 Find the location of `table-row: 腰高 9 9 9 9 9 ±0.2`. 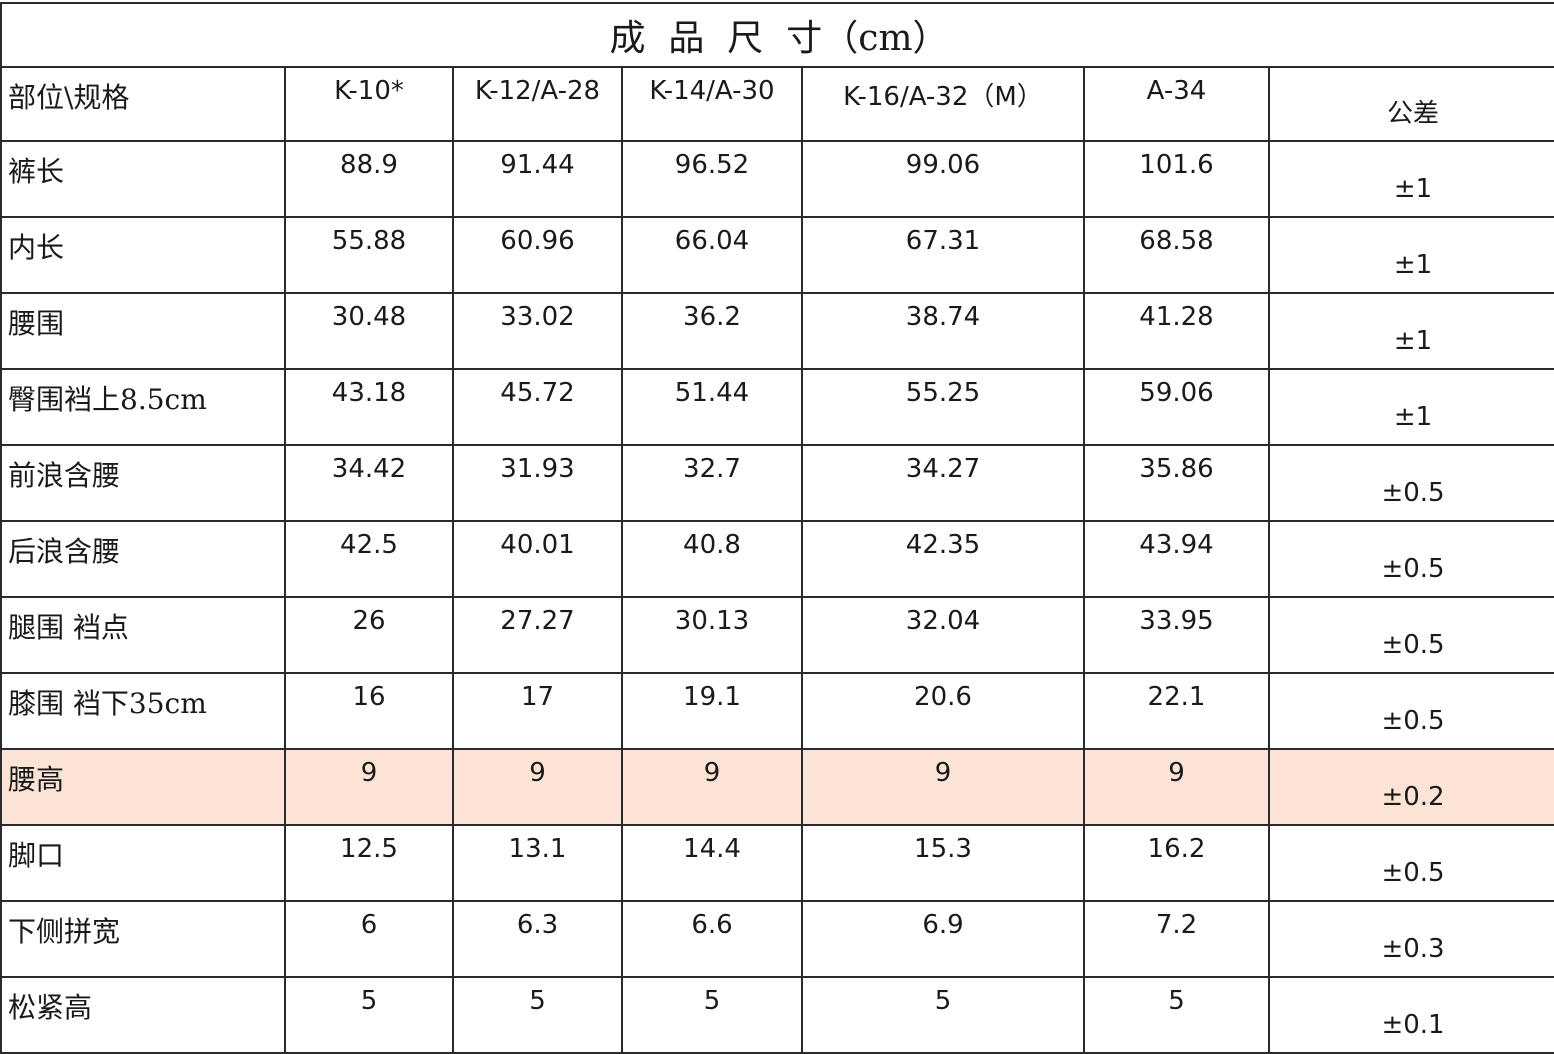

table-row: 腰高 9 9 9 9 9 ±0.2 is located at coordinates (777, 787).